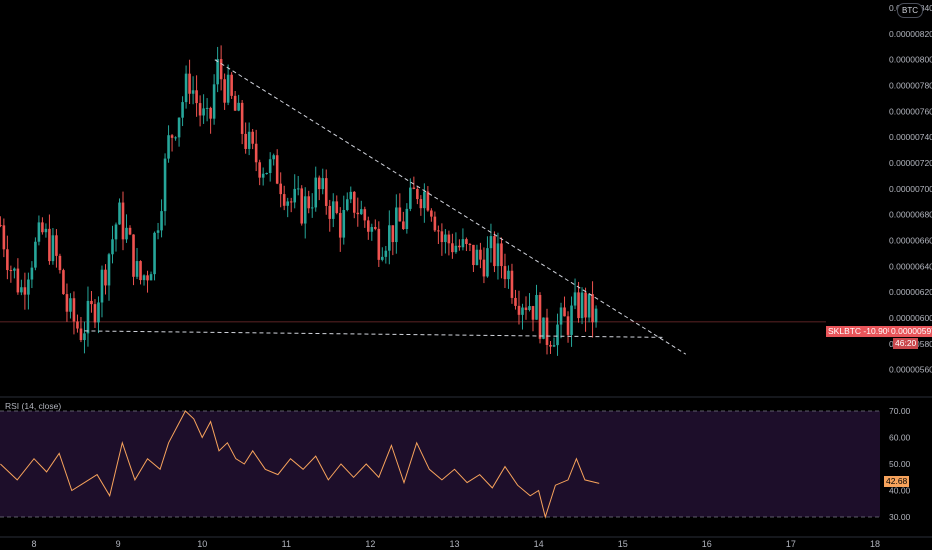  What do you see at coordinates (910, 163) in the screenshot?
I see `price-tick-label: 0.00000720` at bounding box center [910, 163].